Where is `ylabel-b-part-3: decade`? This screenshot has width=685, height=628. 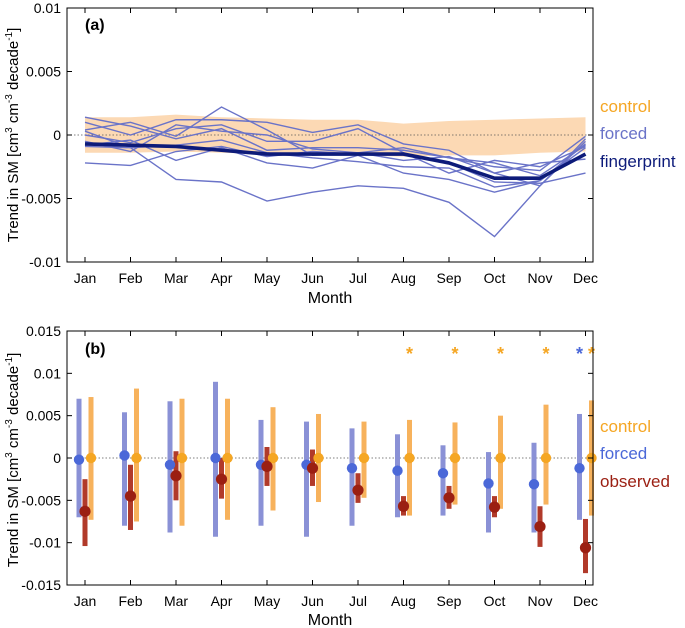
ylabel-b-part-3: decade is located at coordinates (13, 392).